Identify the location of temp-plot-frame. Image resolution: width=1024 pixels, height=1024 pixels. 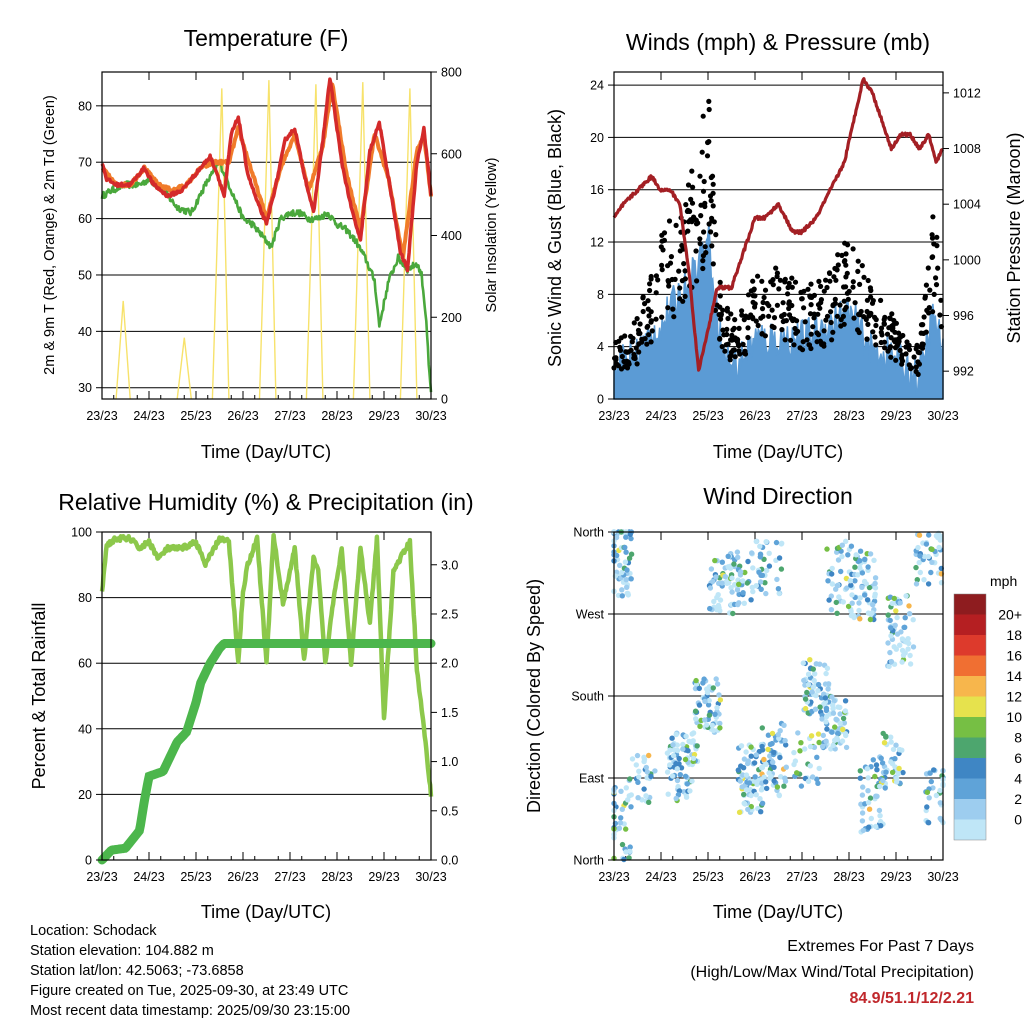
(266, 235).